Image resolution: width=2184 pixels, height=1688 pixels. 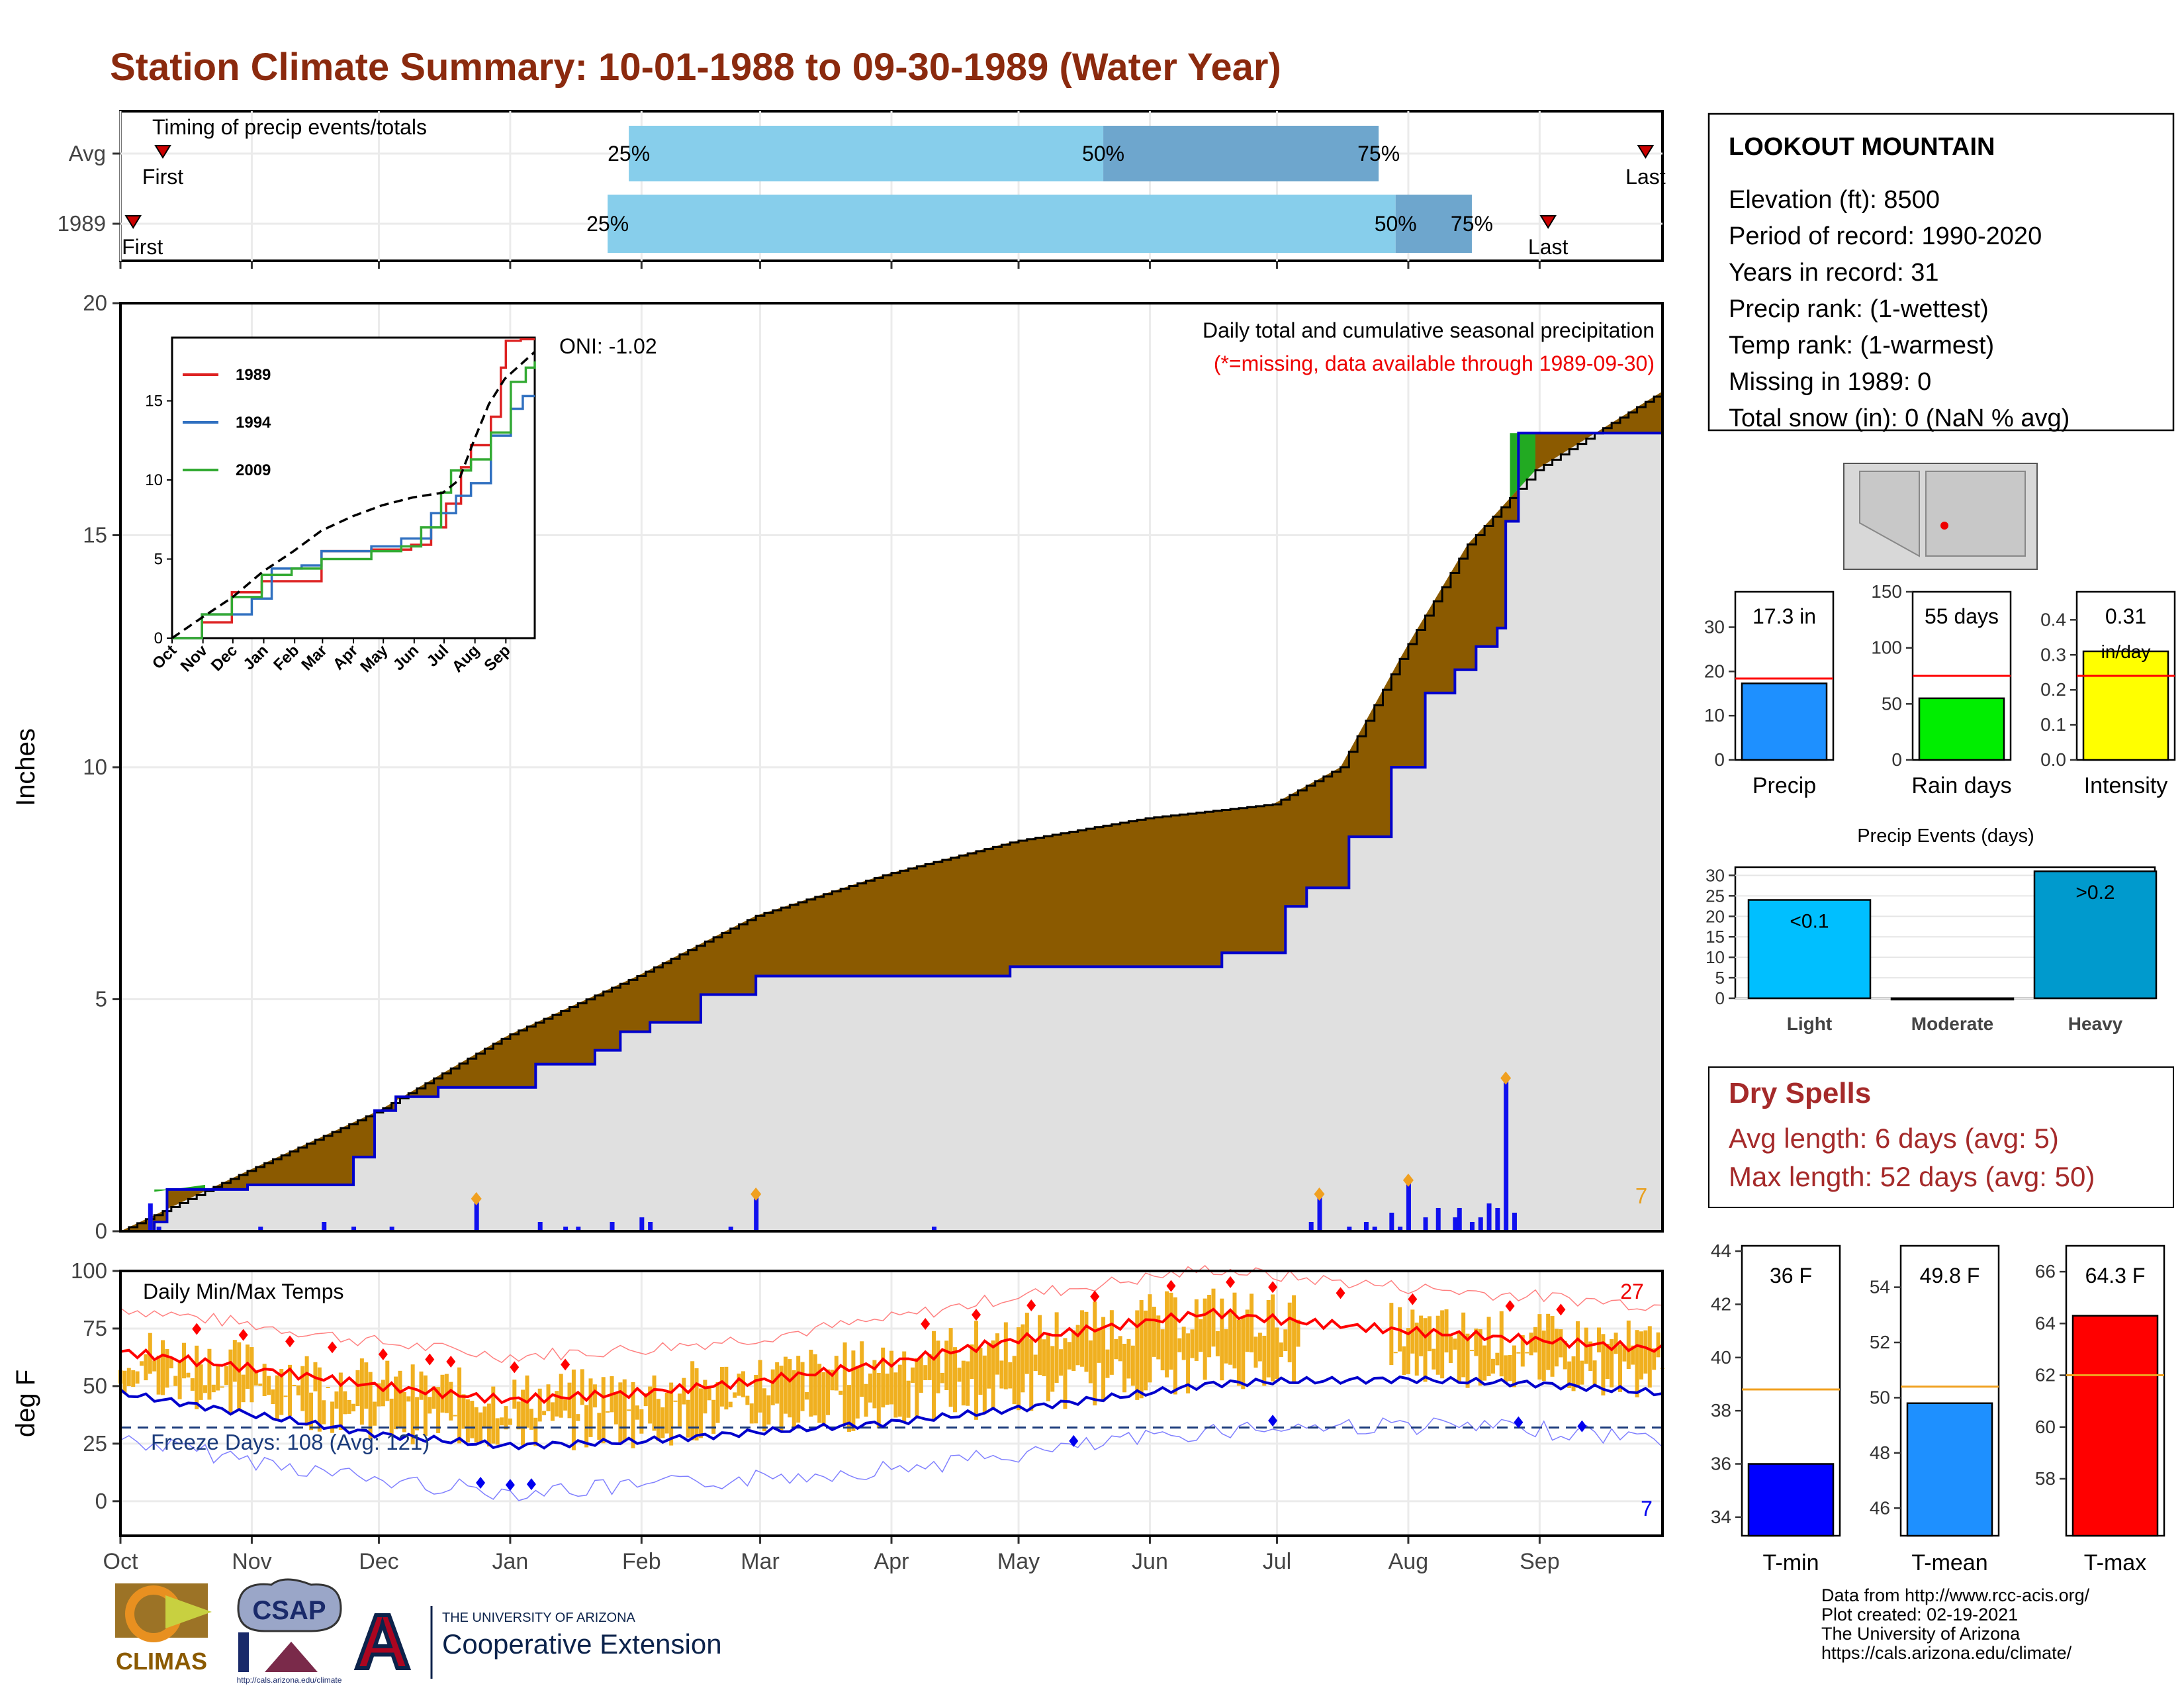 What do you see at coordinates (582, 1644) in the screenshot?
I see `ua-large-text: Cooperative Extension` at bounding box center [582, 1644].